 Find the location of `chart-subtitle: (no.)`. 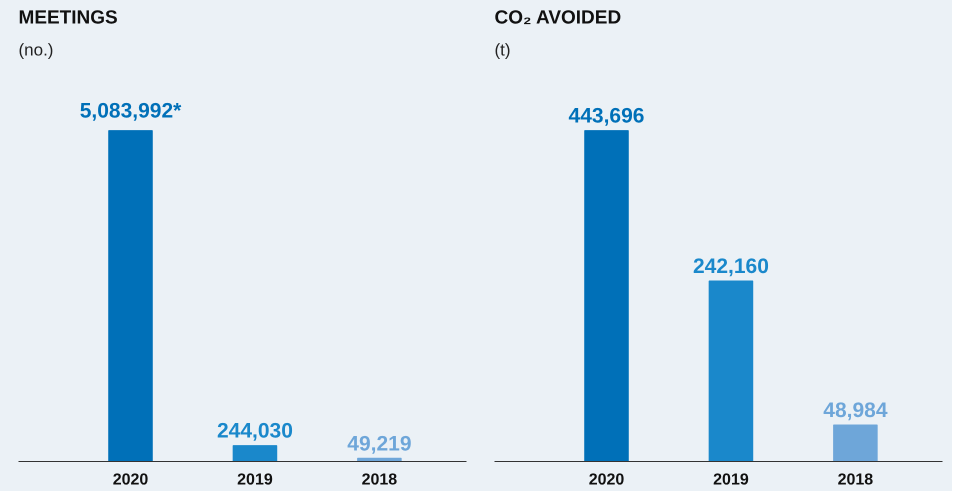

chart-subtitle: (no.) is located at coordinates (36, 50).